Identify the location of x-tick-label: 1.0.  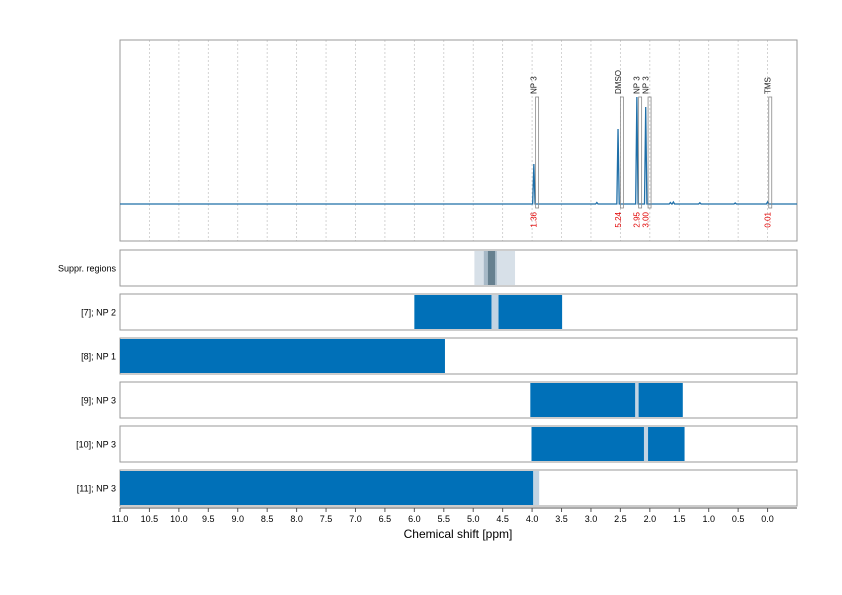
(708, 519).